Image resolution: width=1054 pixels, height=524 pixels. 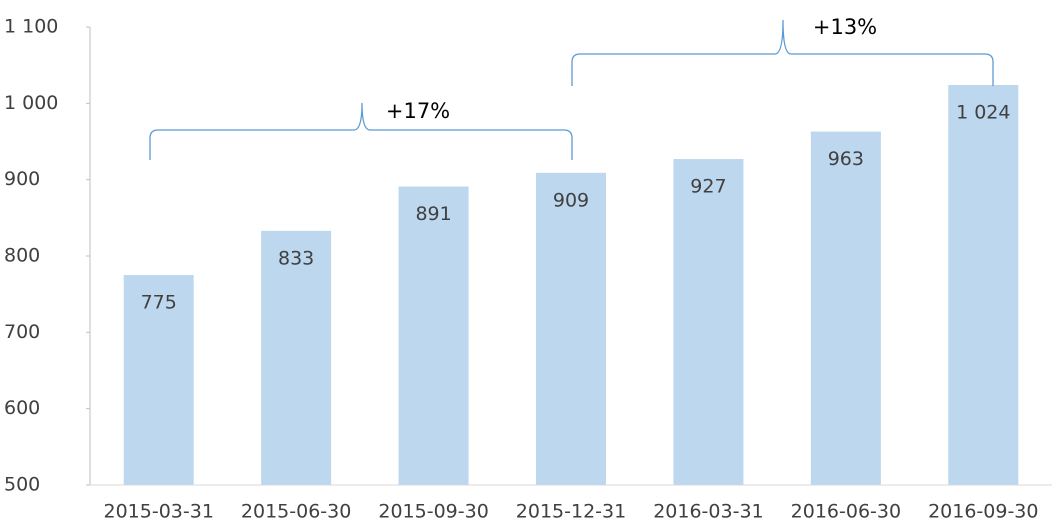 What do you see at coordinates (571, 512) in the screenshot?
I see `x-tick-label: 2015-12-31` at bounding box center [571, 512].